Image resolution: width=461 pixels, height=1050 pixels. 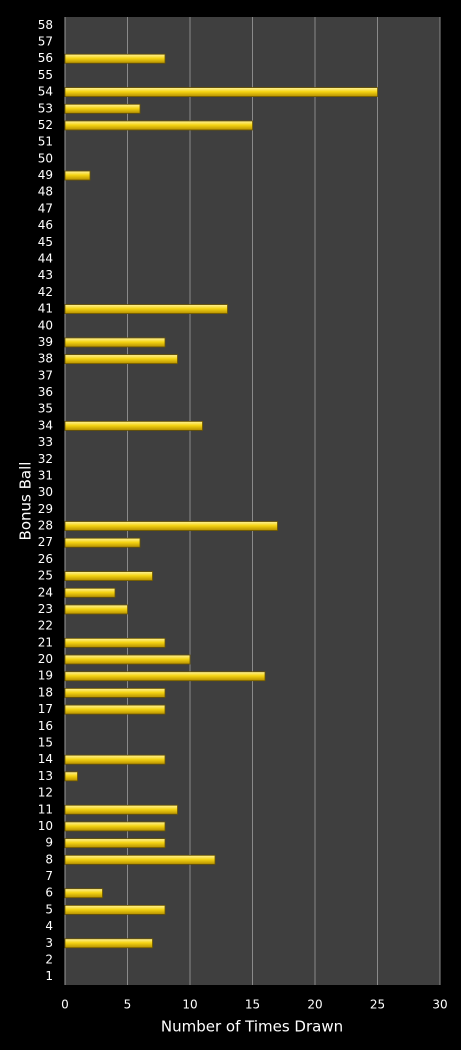 What do you see at coordinates (49, 859) in the screenshot?
I see `y-tick-label: 8` at bounding box center [49, 859].